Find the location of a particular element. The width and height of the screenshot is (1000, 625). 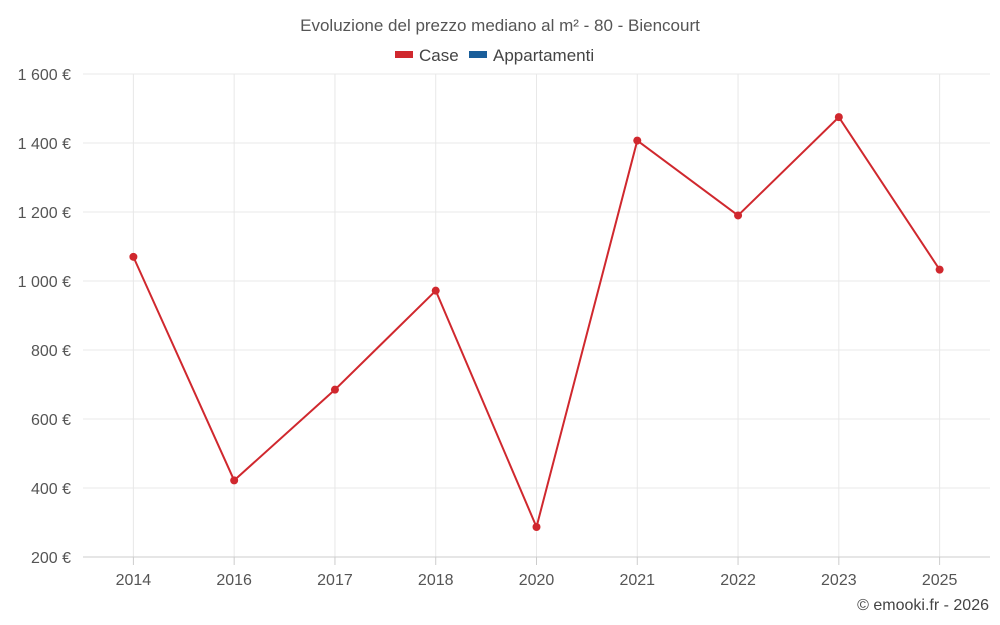

credit-text: © emooki.fr - 2026 is located at coordinates (923, 605).